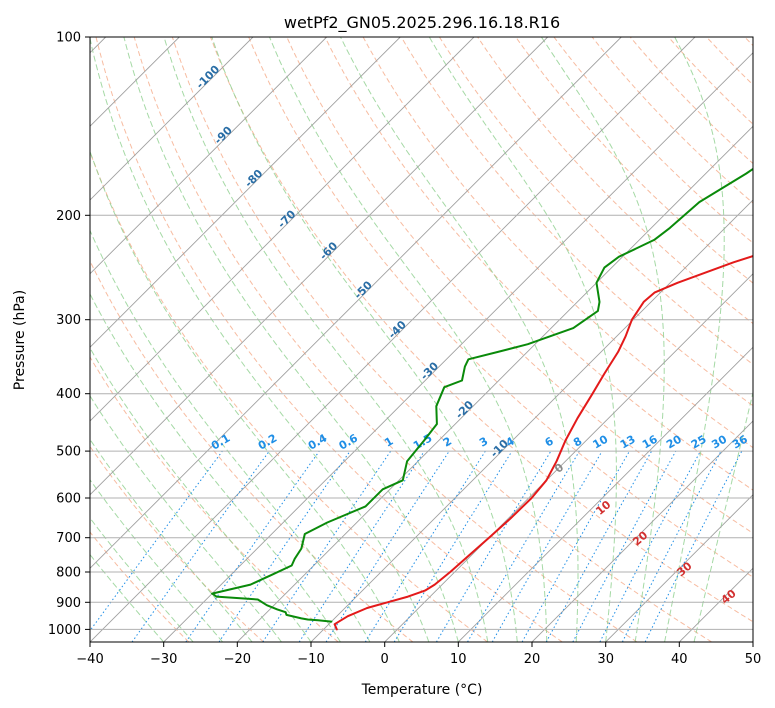  I want to click on x-tick-label: 40, so click(679, 659).